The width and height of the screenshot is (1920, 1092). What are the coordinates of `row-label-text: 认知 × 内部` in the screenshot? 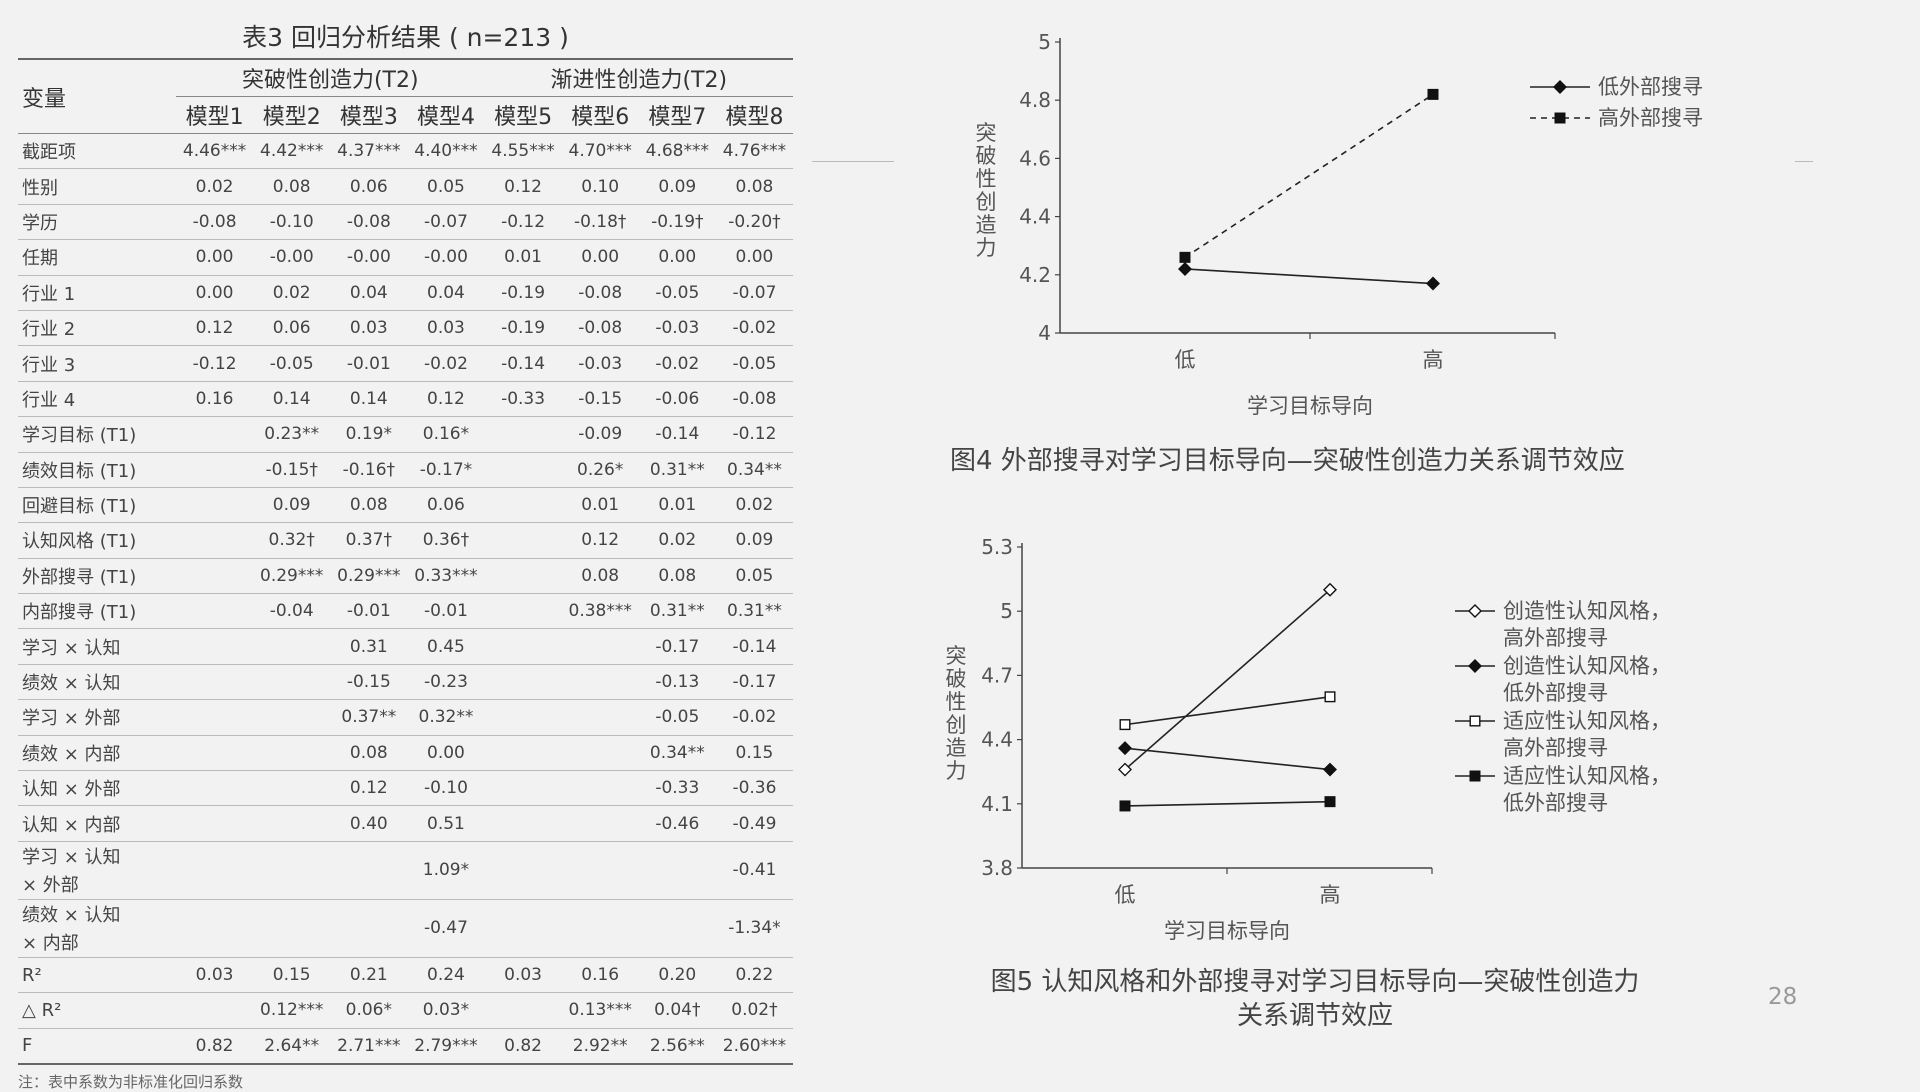 It's located at (71, 825).